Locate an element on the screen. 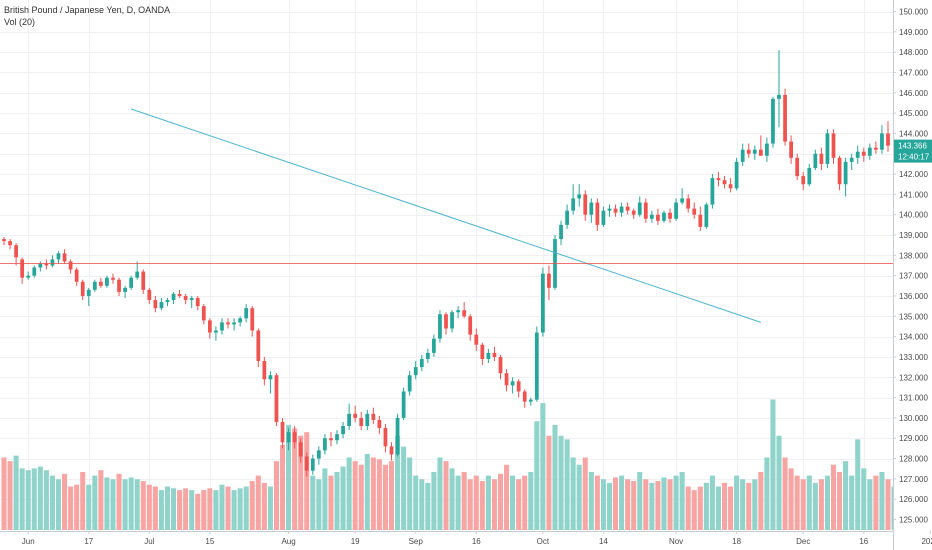 The image size is (932, 550). last-price-tag-background is located at coordinates (913, 151).